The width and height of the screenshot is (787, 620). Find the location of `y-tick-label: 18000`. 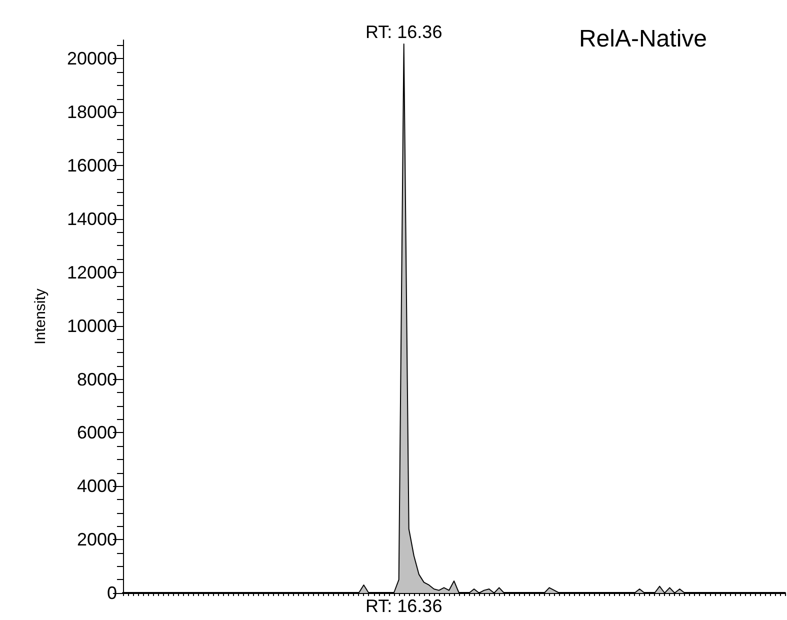

y-tick-label: 18000 is located at coordinates (91, 112).